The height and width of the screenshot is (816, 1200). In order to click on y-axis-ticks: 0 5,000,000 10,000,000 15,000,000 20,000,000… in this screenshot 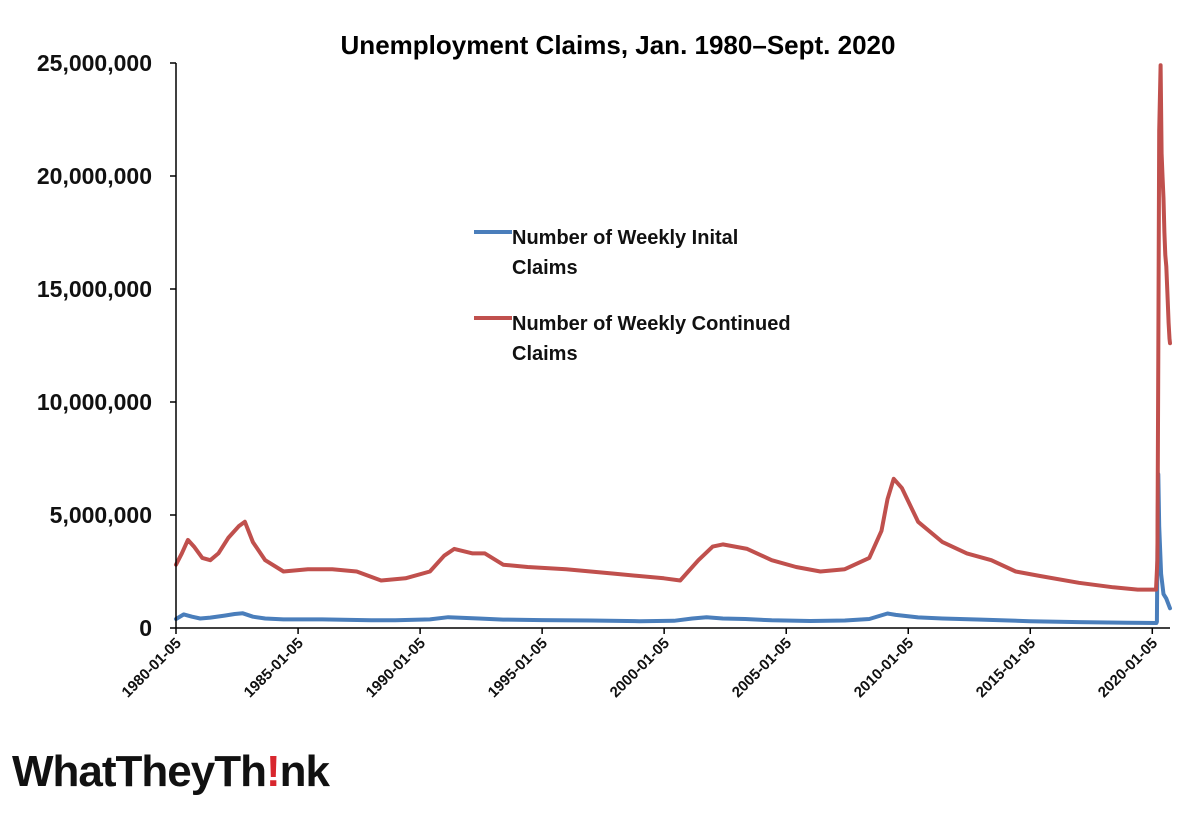, I will do `click(106, 345)`.